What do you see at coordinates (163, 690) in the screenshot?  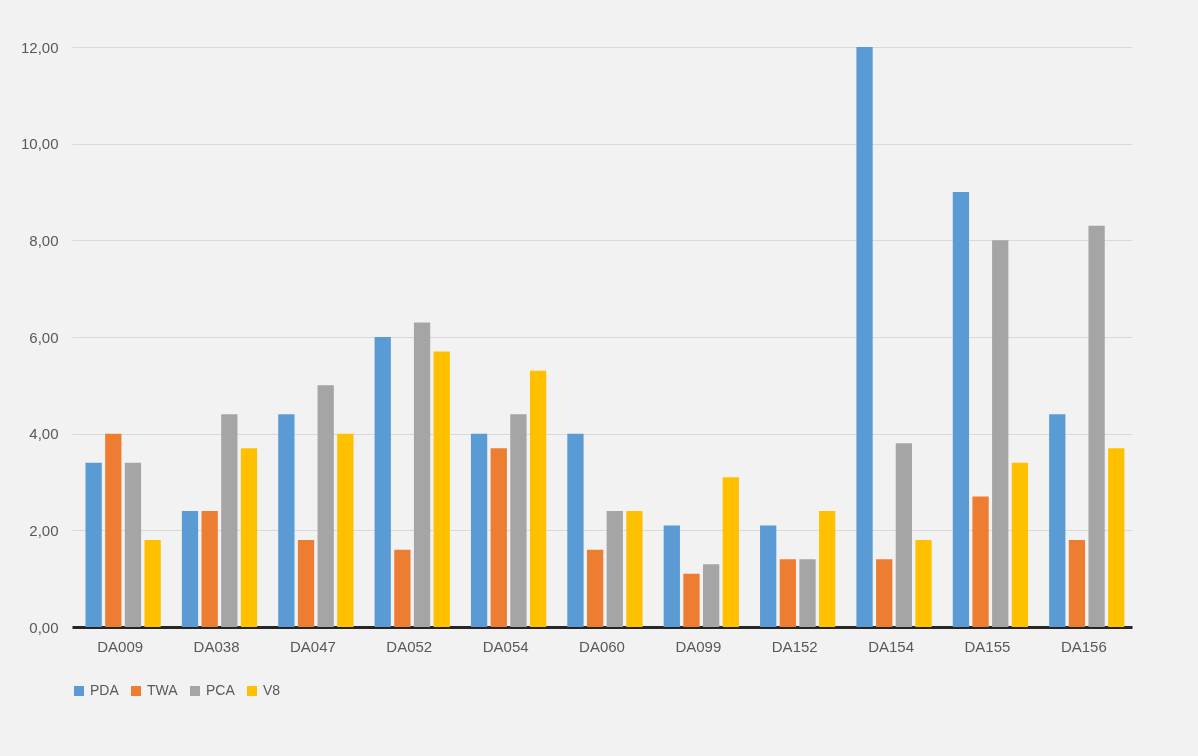 I see `legend-label: TWA` at bounding box center [163, 690].